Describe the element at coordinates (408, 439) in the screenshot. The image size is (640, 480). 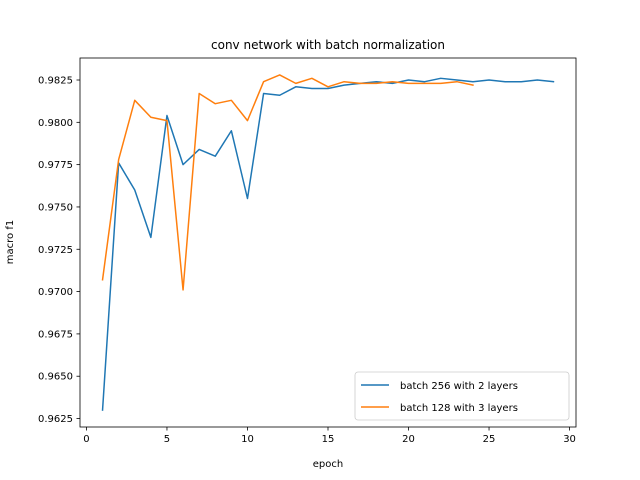
I see `x-tick-label: 20` at that location.